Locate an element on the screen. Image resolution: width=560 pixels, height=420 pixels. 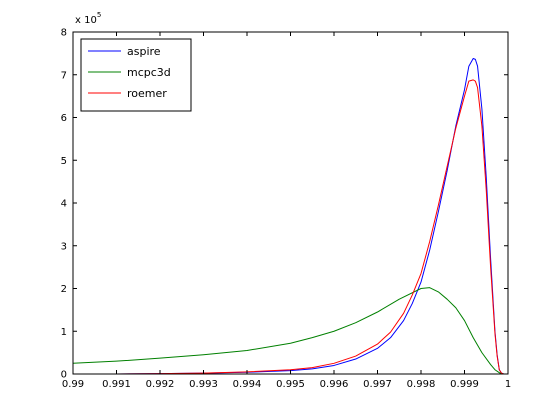
legend-label: roemer is located at coordinates (147, 93).